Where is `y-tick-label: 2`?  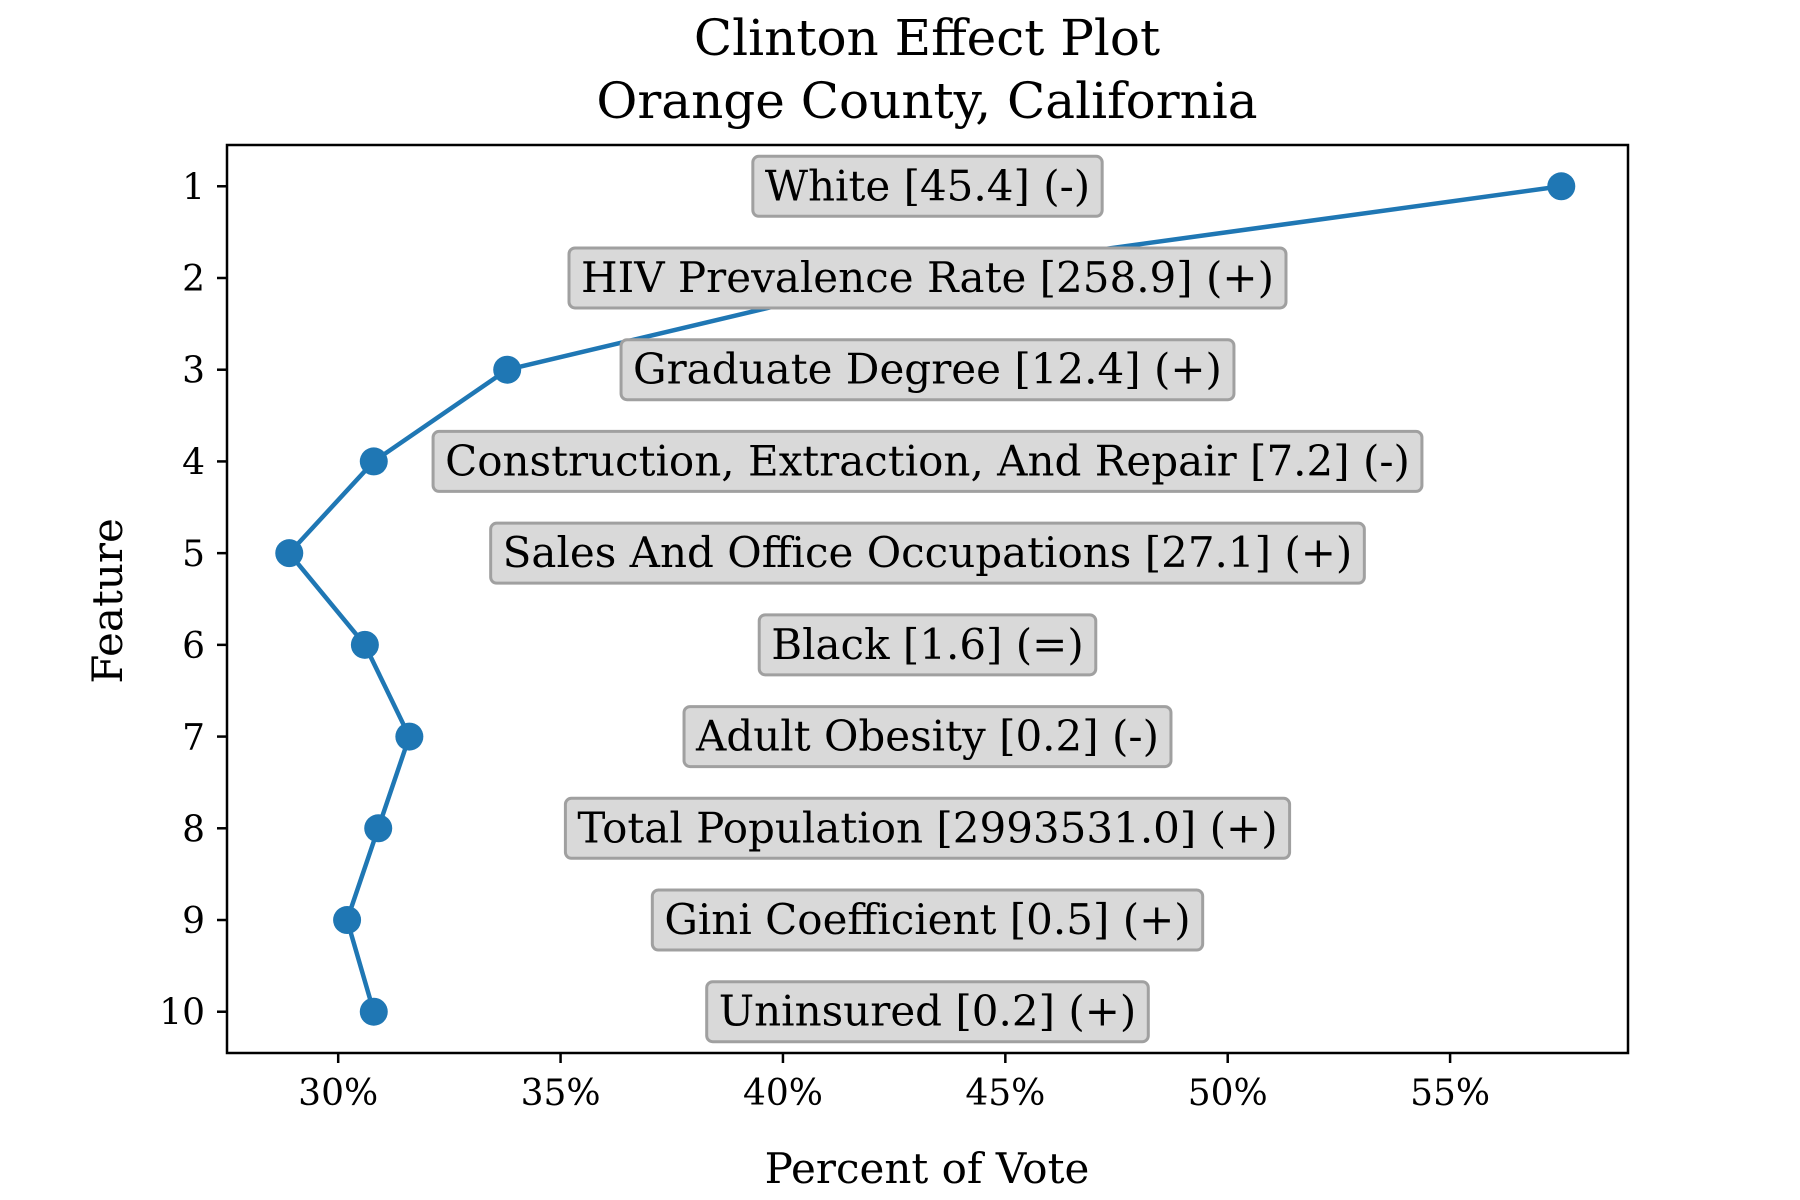
y-tick-label: 2 is located at coordinates (193, 279).